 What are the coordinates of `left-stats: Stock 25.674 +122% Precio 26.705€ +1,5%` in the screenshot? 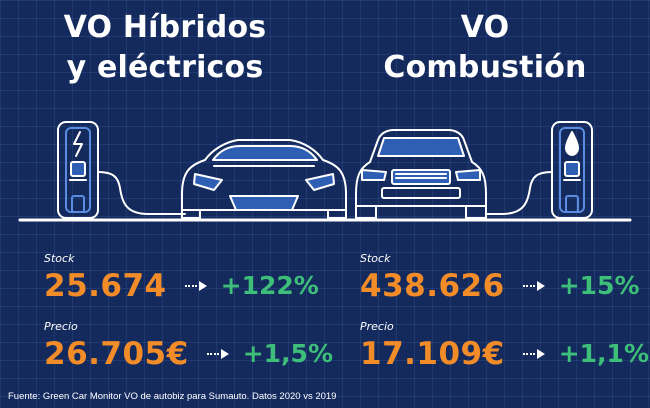 It's located at (188, 313).